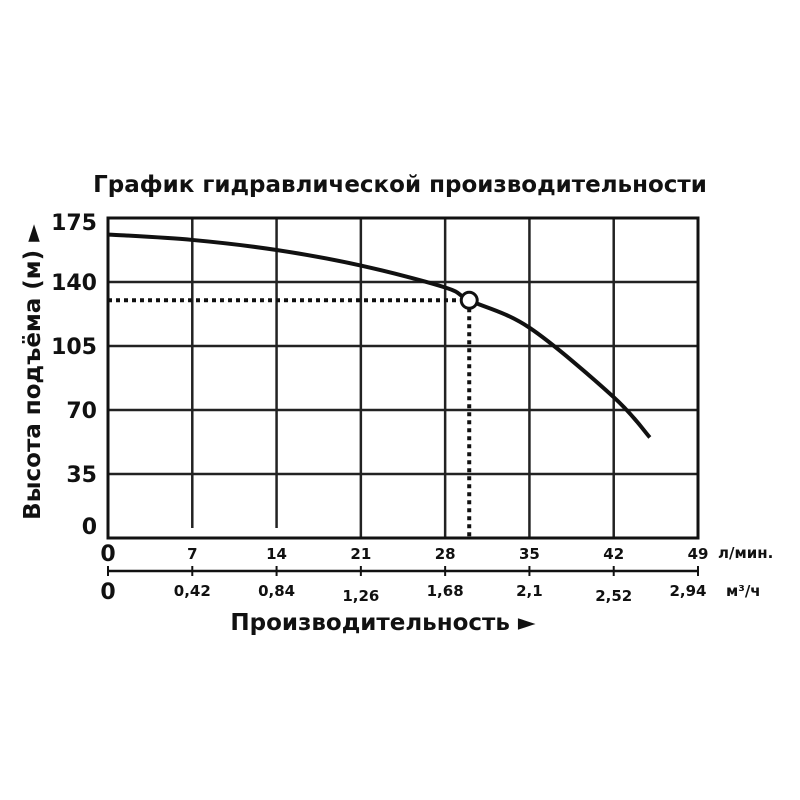 This screenshot has height=800, width=800. What do you see at coordinates (743, 591) in the screenshot?
I see `x-unit-secondary: м³/ч` at bounding box center [743, 591].